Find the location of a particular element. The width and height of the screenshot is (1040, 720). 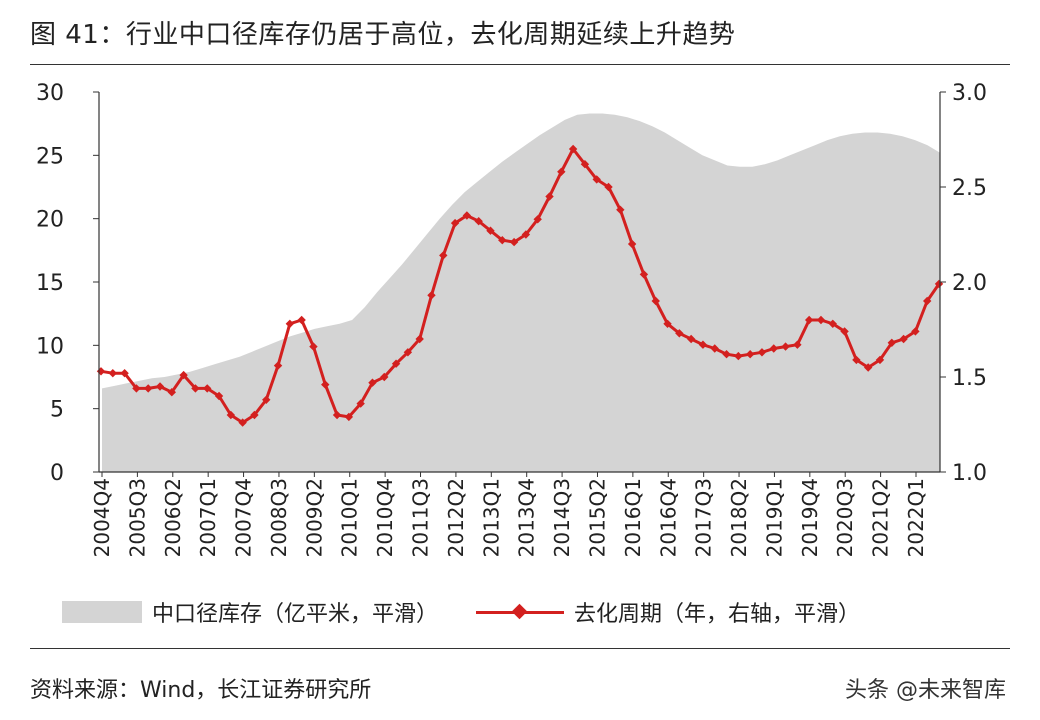

x-tick-label-22: 2021Q2 is located at coordinates (881, 517).